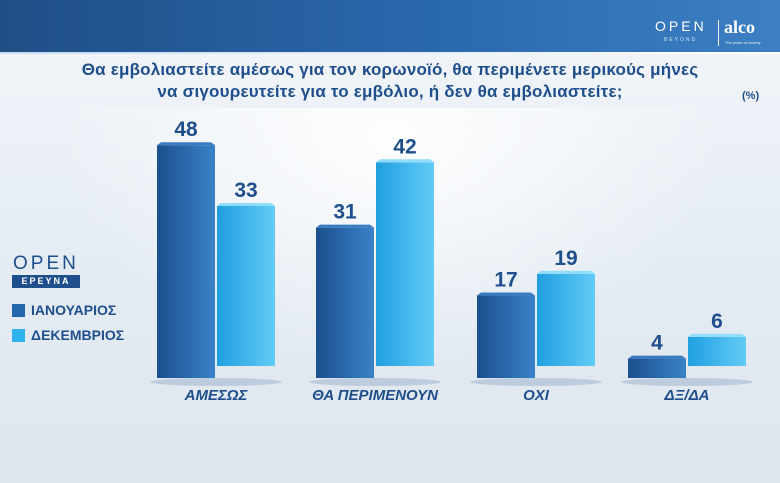 The height and width of the screenshot is (483, 780). What do you see at coordinates (405, 264) in the screenshot?
I see `bar-tha-perimenoun-december` at bounding box center [405, 264].